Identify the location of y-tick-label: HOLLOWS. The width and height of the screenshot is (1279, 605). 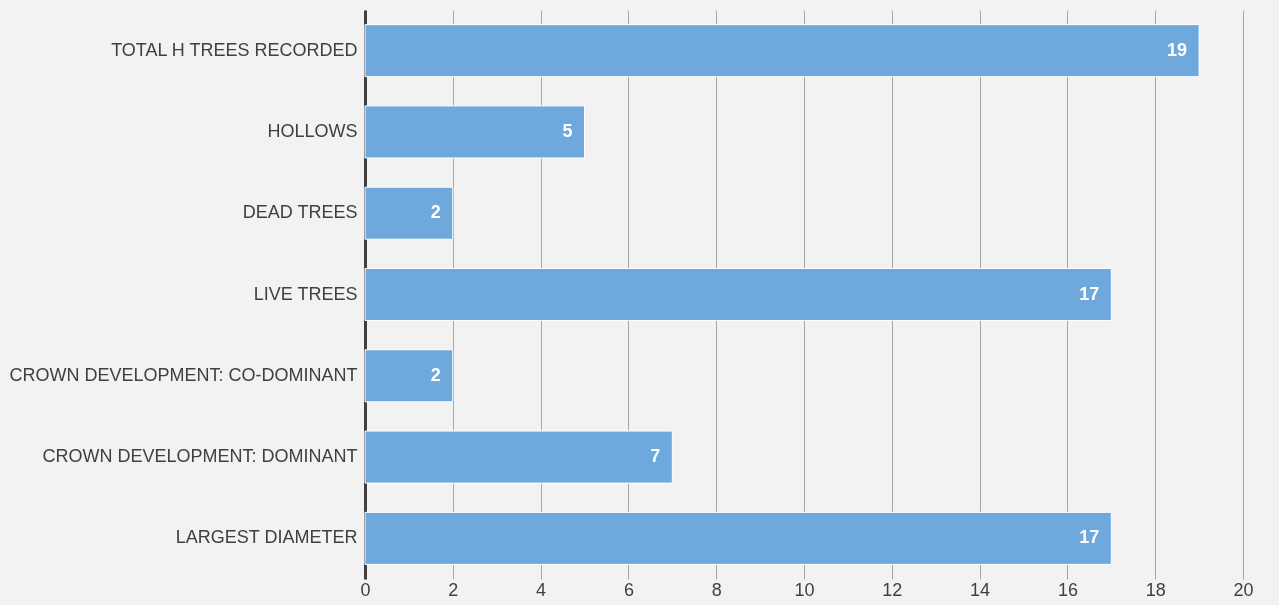
(312, 130).